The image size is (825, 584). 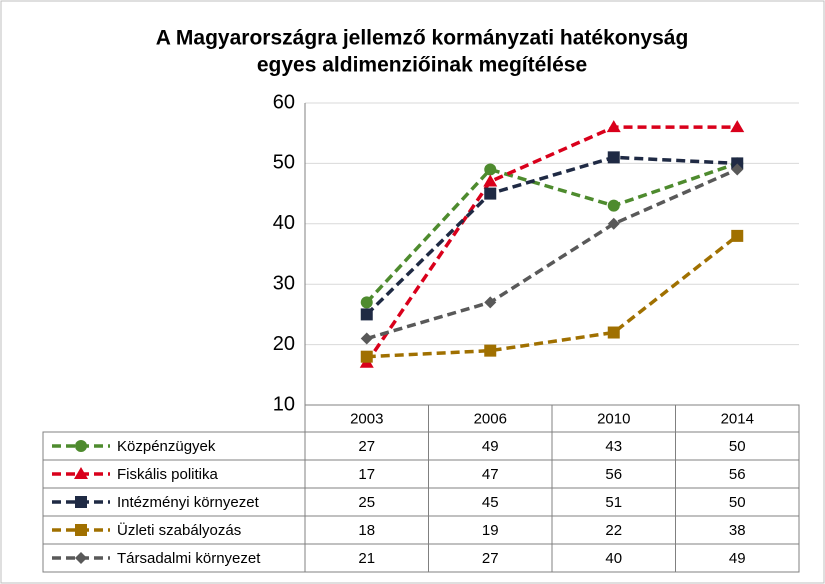 I want to click on table-value: 17, so click(x=366, y=474).